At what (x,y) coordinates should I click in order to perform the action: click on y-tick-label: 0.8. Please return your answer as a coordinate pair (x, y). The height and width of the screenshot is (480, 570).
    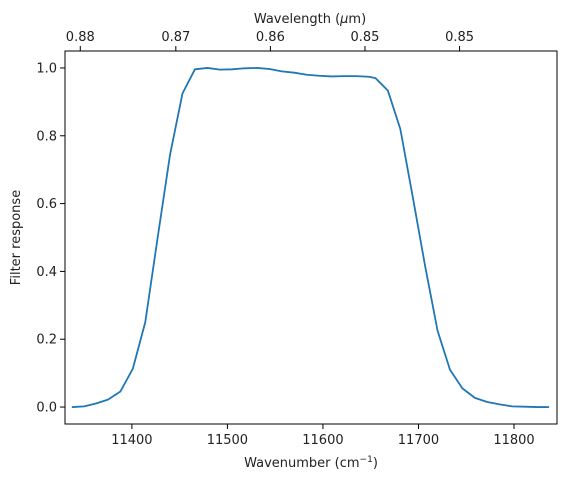
    Looking at the image, I should click on (46, 136).